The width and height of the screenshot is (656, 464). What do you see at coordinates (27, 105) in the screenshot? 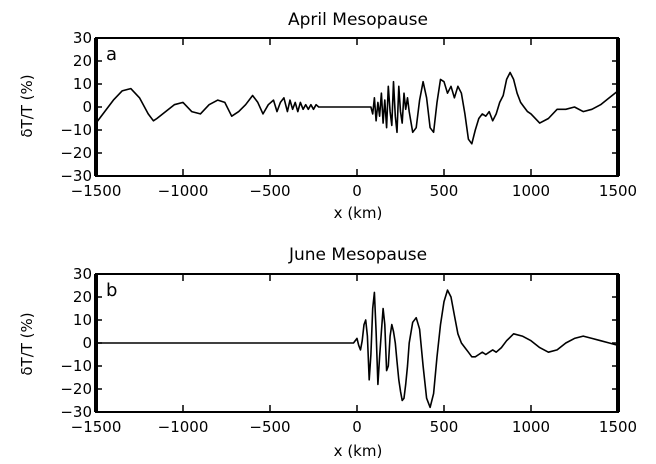
I see `panel-a-ylabel: δT/T (%)` at bounding box center [27, 105].